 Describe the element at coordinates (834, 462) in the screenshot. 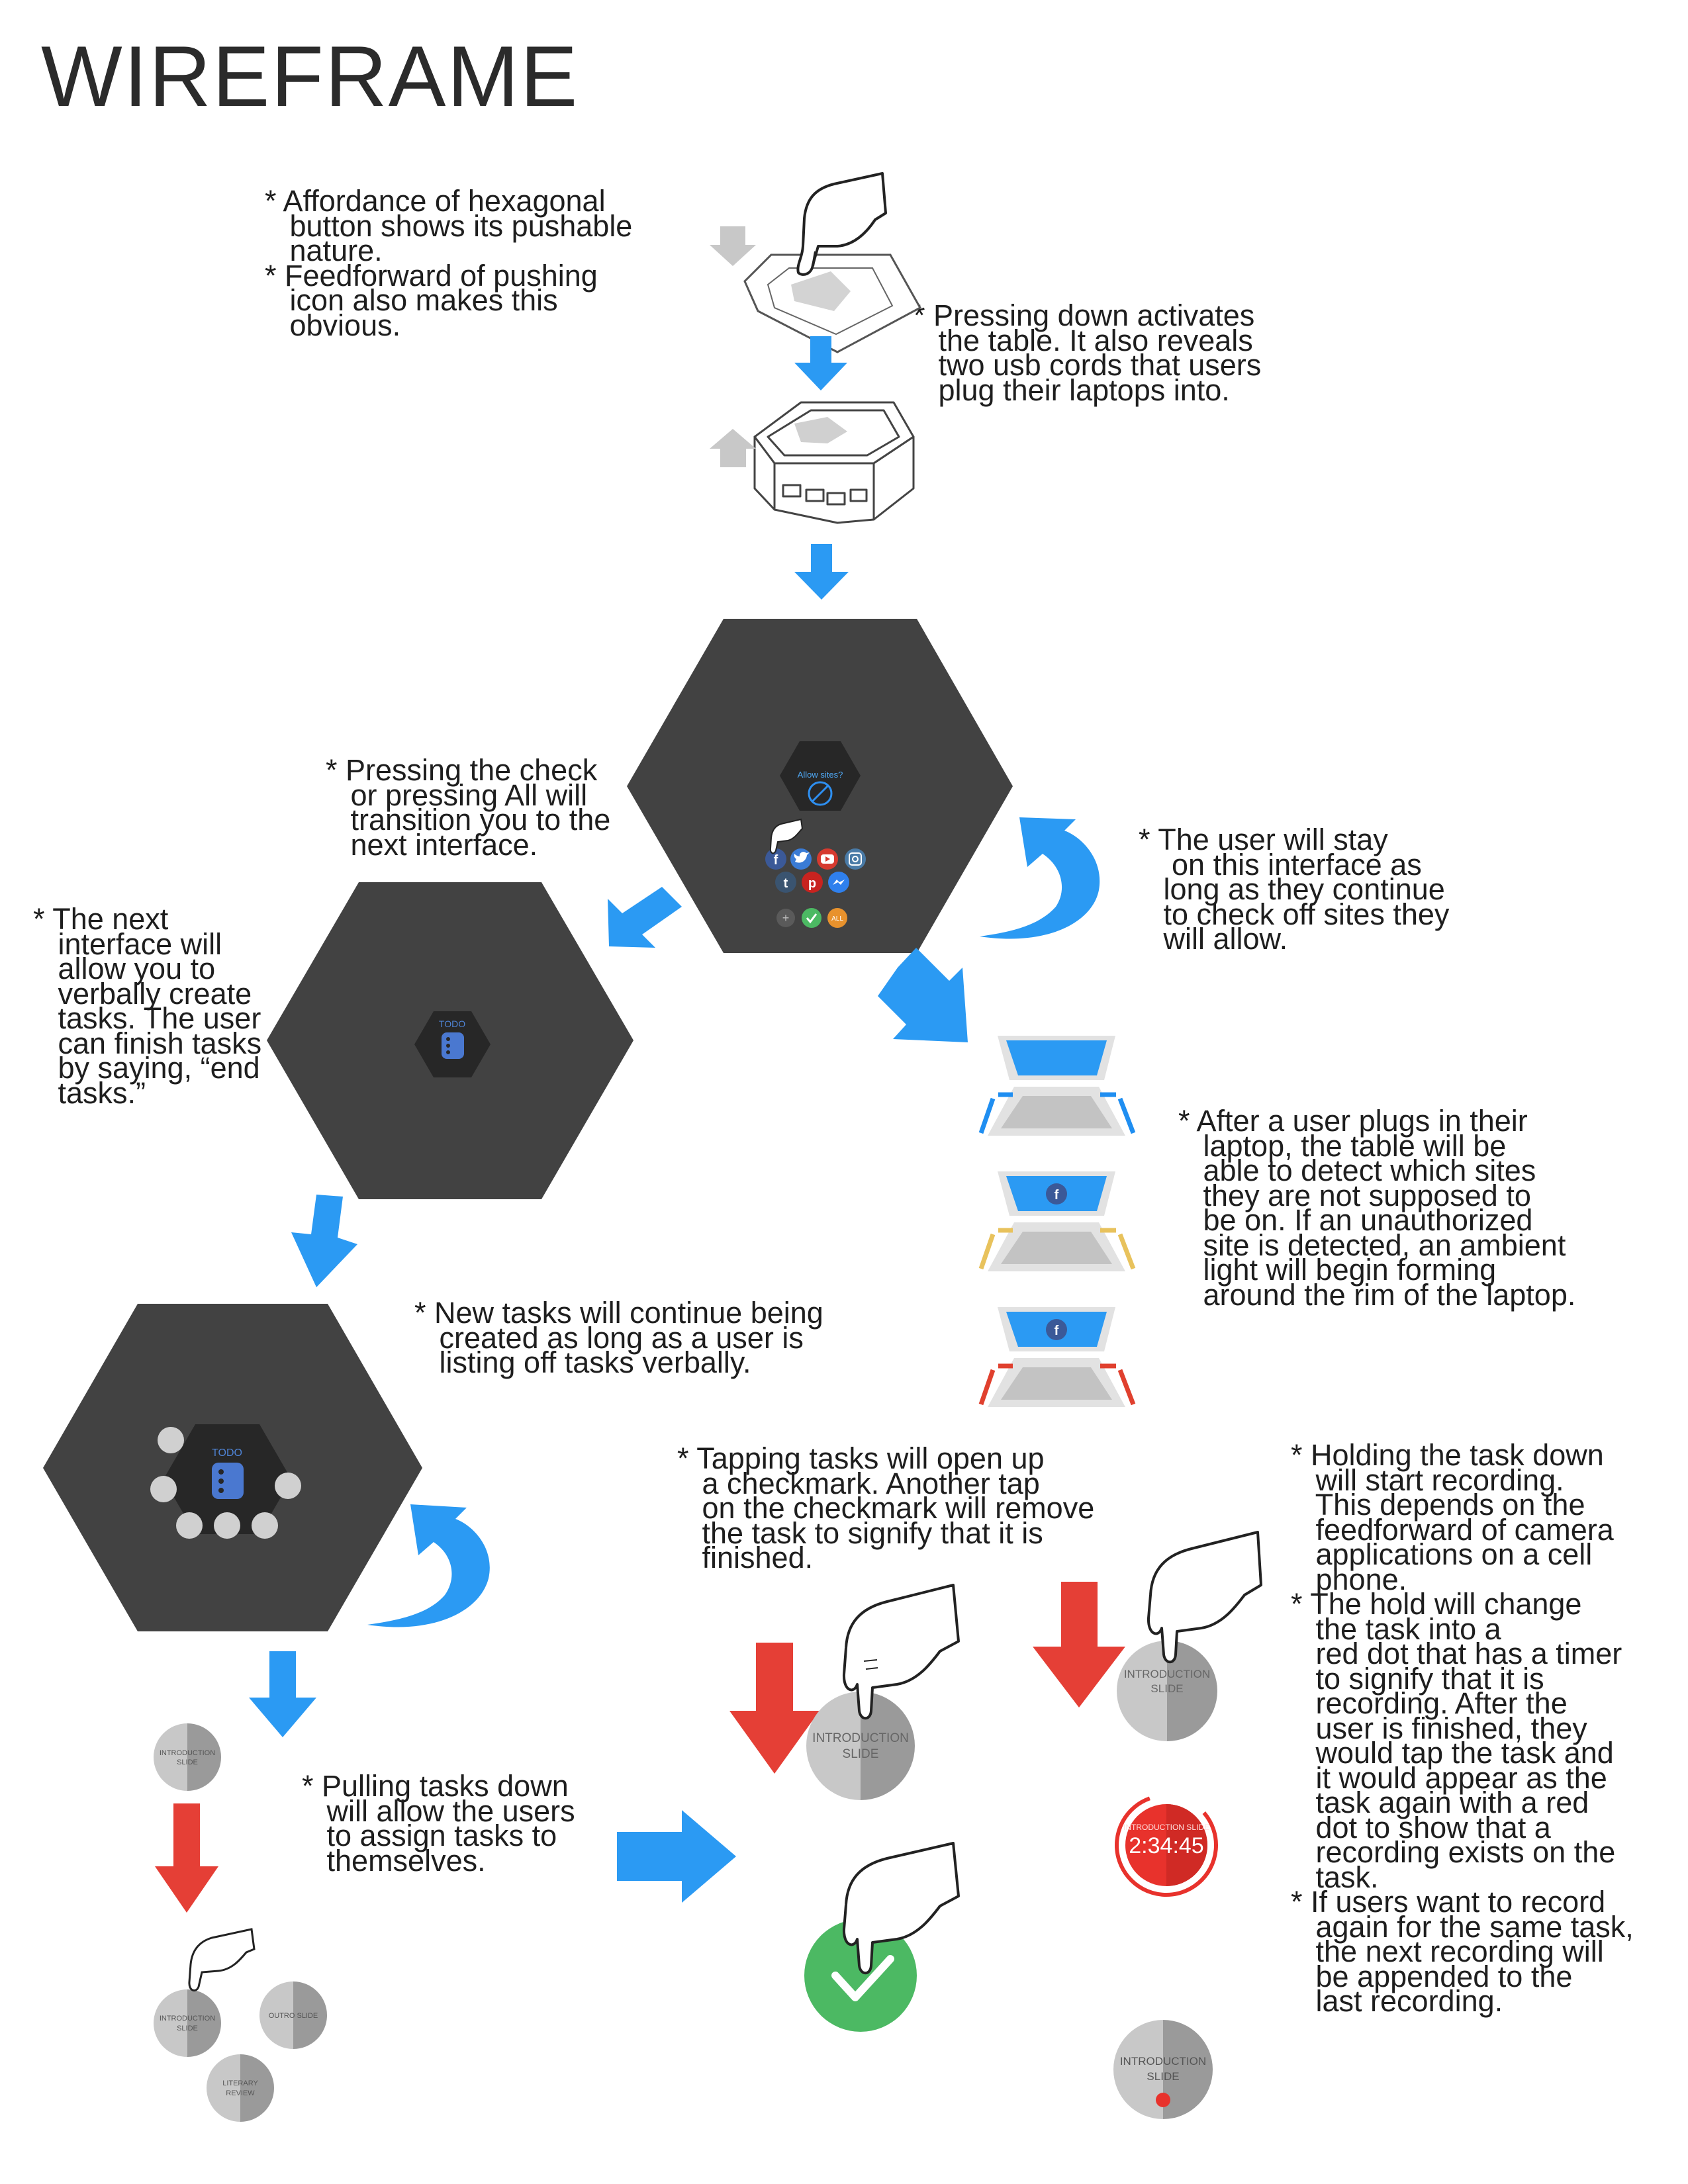

I see `usb-table` at that location.